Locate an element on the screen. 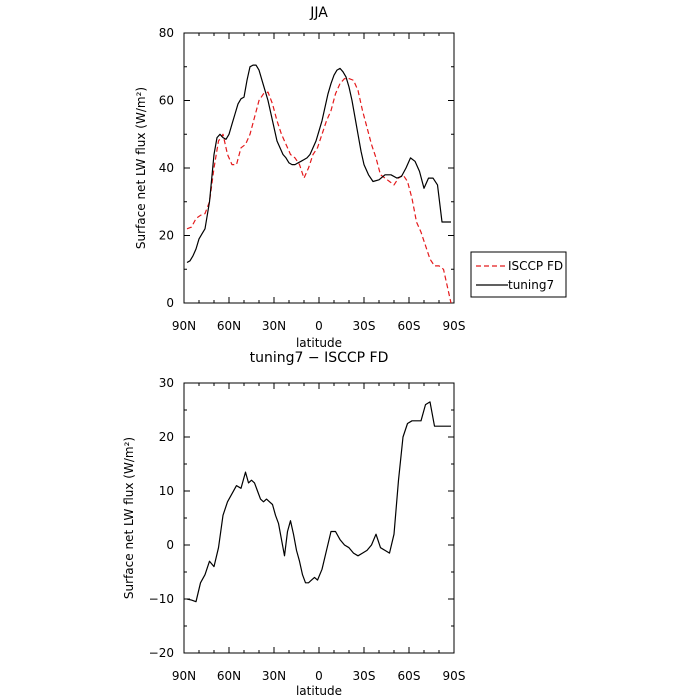 The image size is (700, 700). legend-box is located at coordinates (518, 274).